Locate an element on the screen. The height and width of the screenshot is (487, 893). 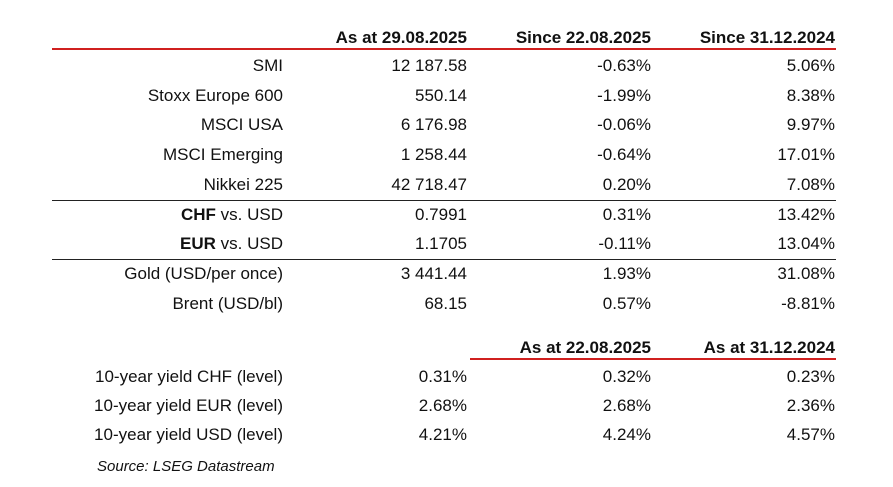
row-value: 1.1705 is located at coordinates (441, 243).